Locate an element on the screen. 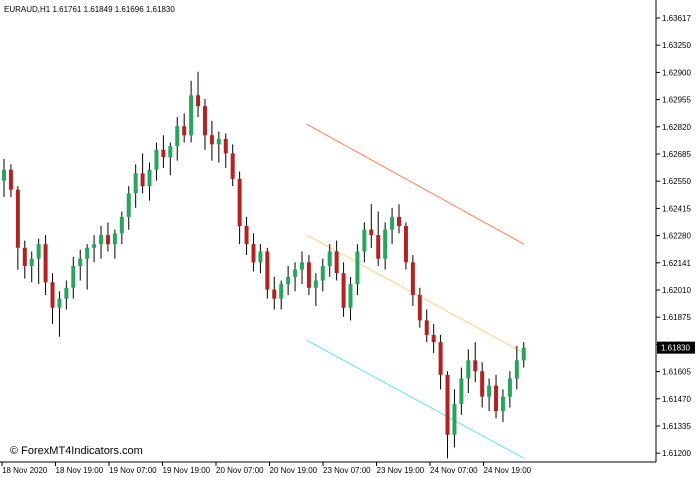 The height and width of the screenshot is (477, 696). price-tick-label: 1.62900 is located at coordinates (676, 72).